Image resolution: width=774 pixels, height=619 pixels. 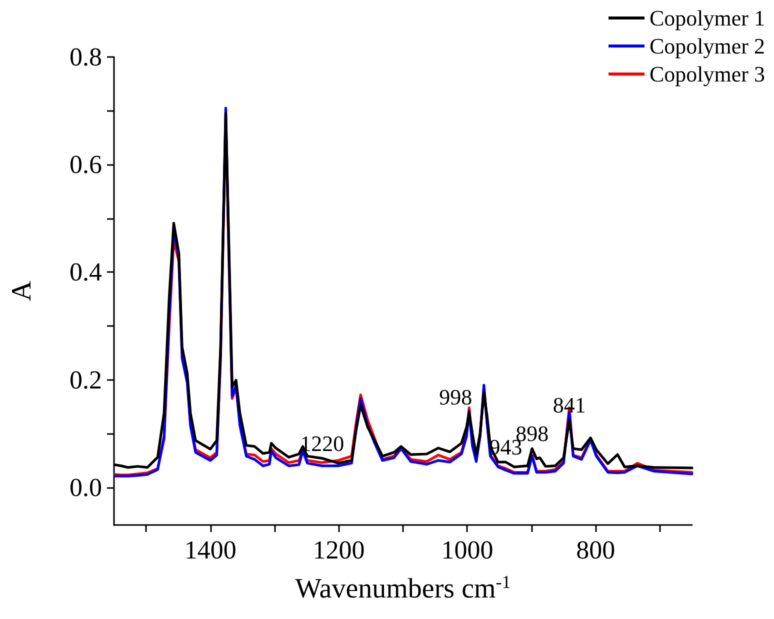 I want to click on x-tick-label: 1000, so click(x=467, y=550).